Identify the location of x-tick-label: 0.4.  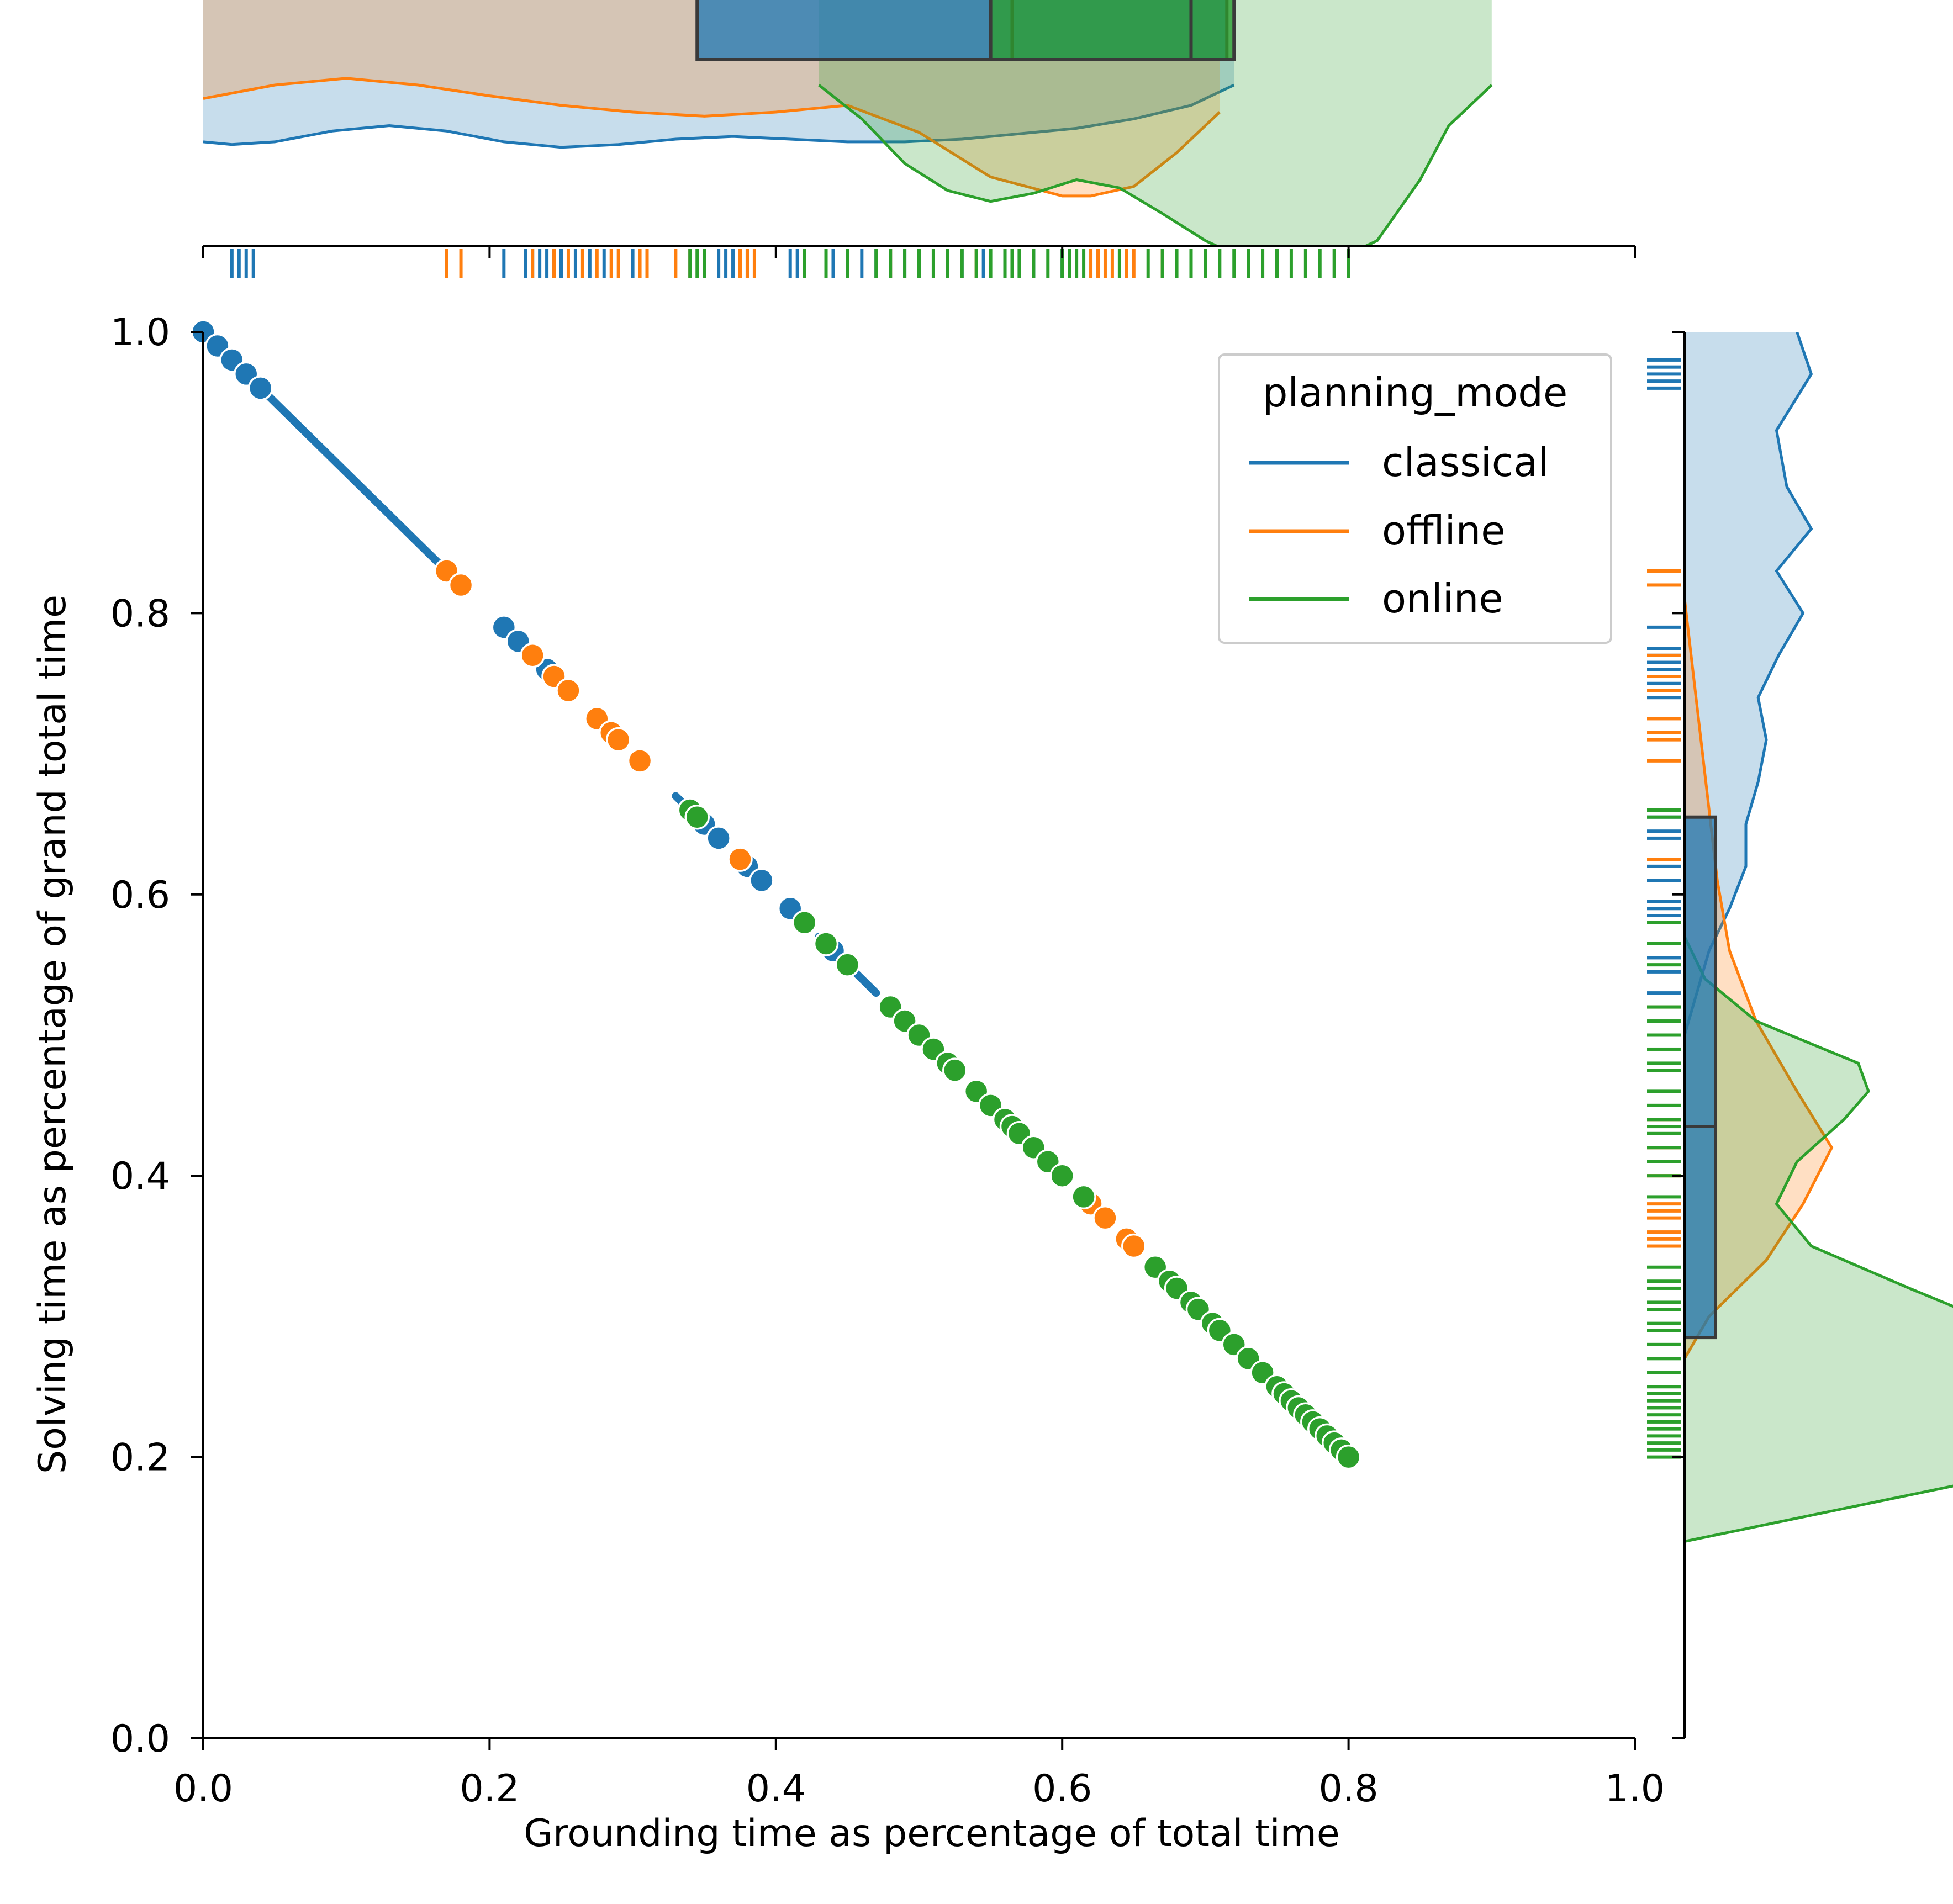
(776, 1789).